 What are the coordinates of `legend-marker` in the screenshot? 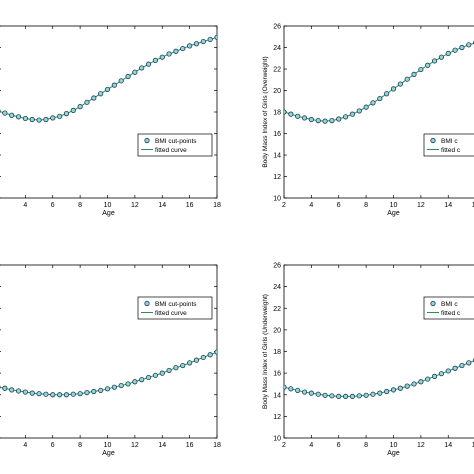 It's located at (433, 140).